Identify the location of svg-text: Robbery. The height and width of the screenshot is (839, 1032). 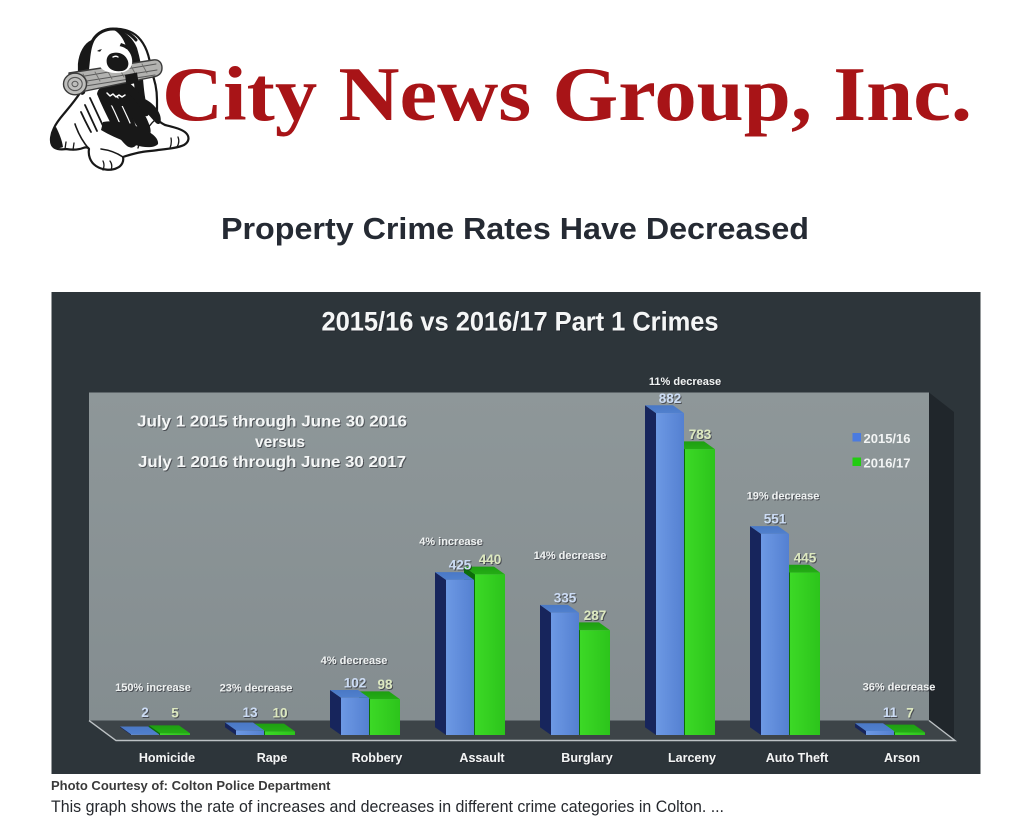
(377, 758).